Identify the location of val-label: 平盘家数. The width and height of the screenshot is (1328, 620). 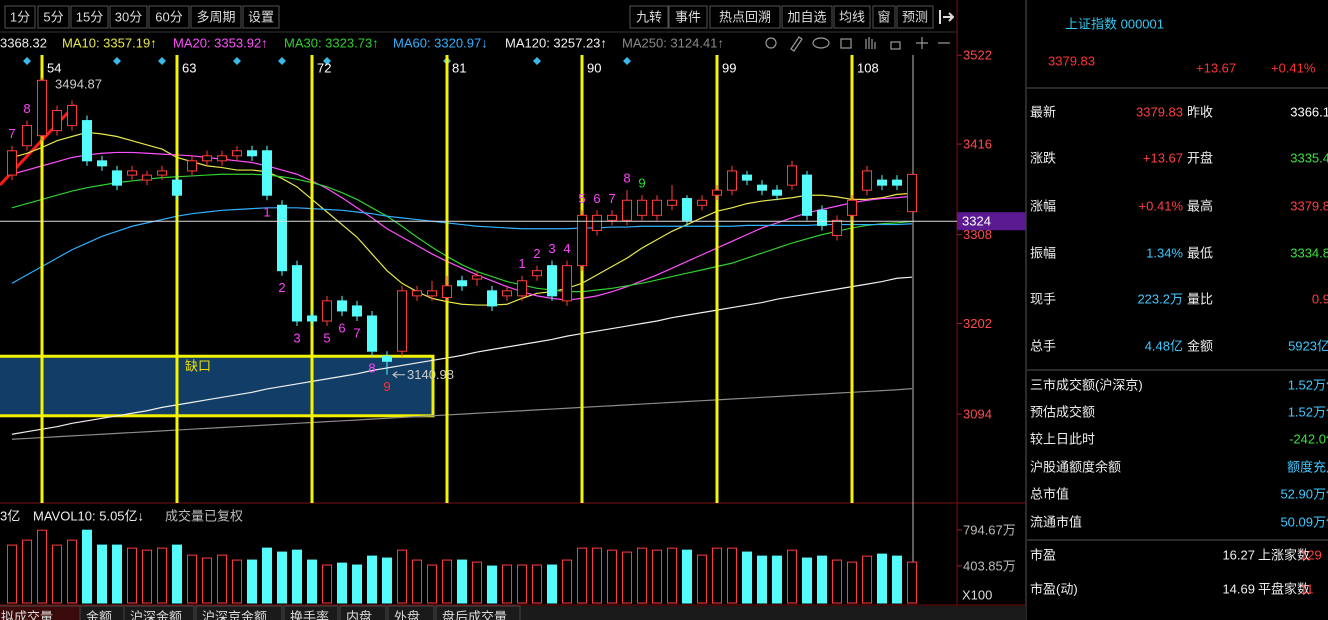
(1284, 589).